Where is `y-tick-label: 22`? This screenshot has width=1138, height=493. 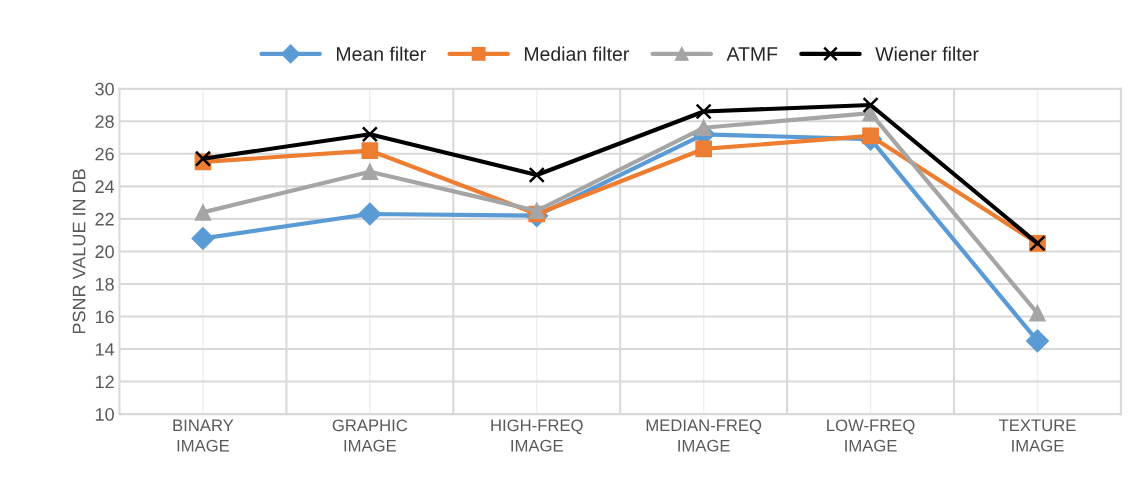
y-tick-label: 22 is located at coordinates (104, 219).